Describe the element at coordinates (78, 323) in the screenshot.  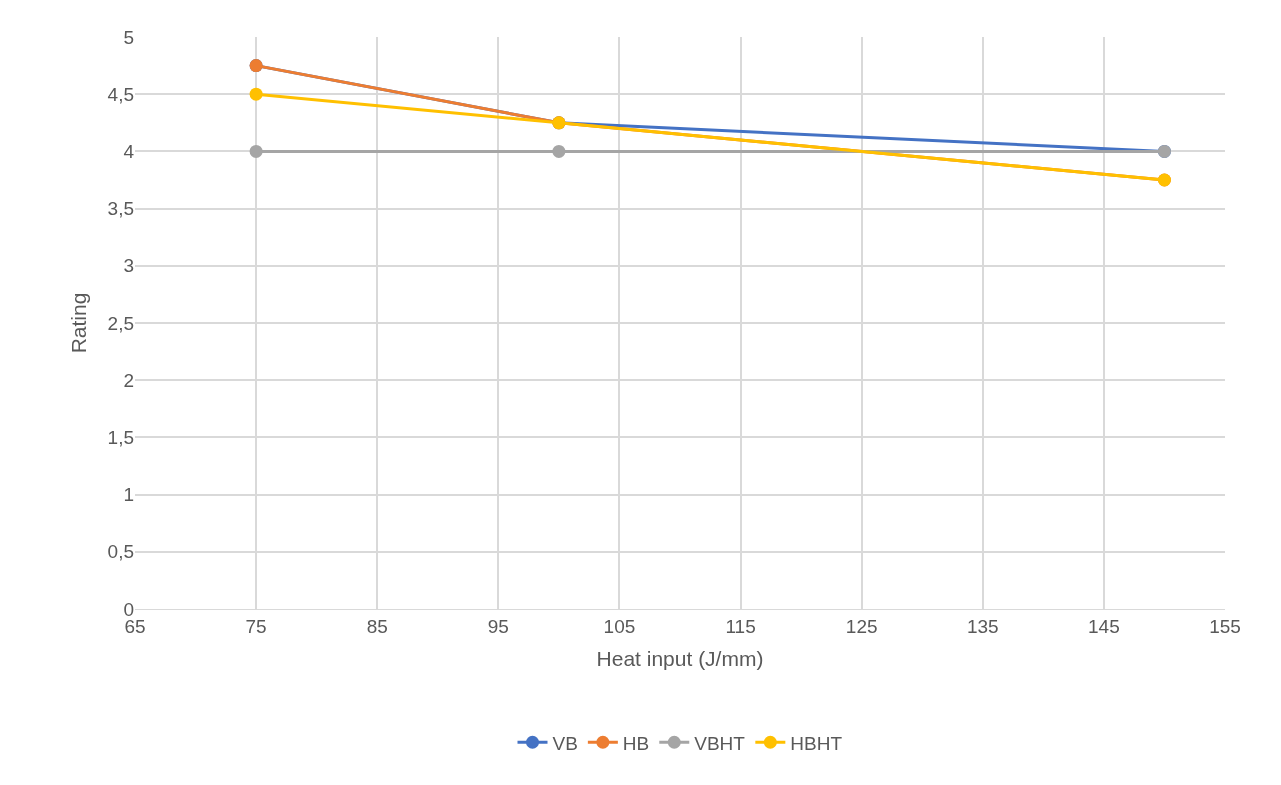
I see `y-axis-title: Rating` at that location.